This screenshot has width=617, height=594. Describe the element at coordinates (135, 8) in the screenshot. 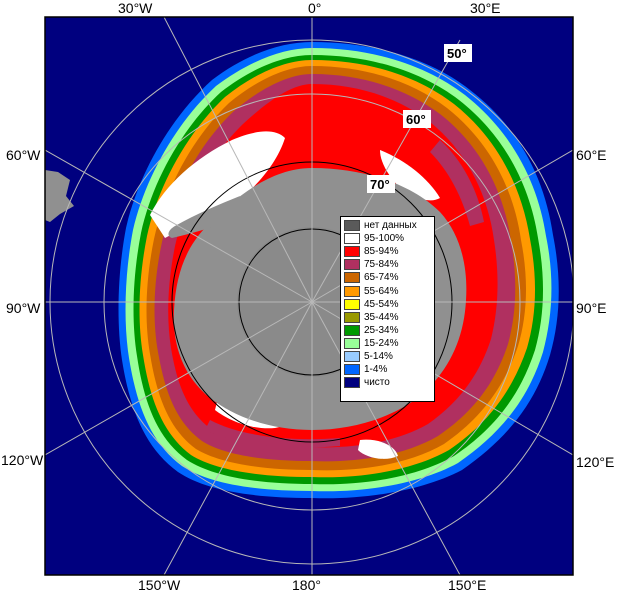

I see `label-top-30w: 30°W` at that location.